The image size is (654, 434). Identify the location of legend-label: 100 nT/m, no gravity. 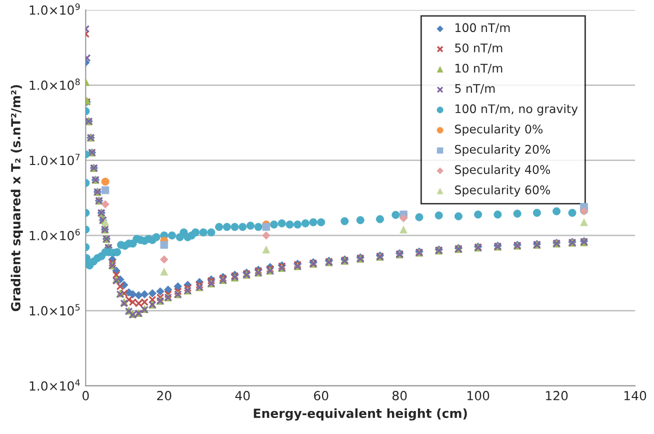
(517, 110).